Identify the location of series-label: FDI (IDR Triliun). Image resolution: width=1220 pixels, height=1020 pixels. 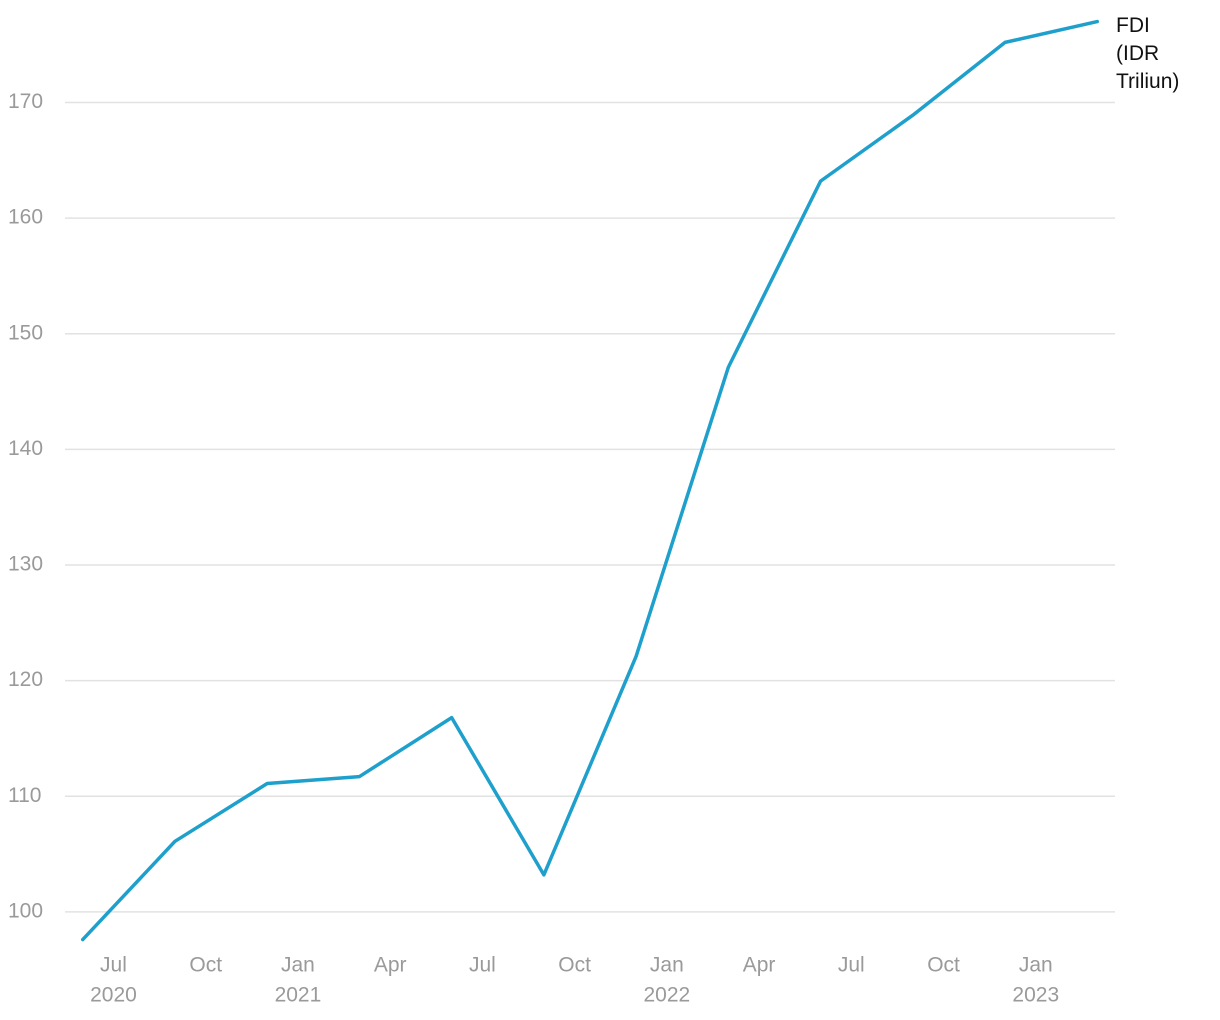
(1148, 53).